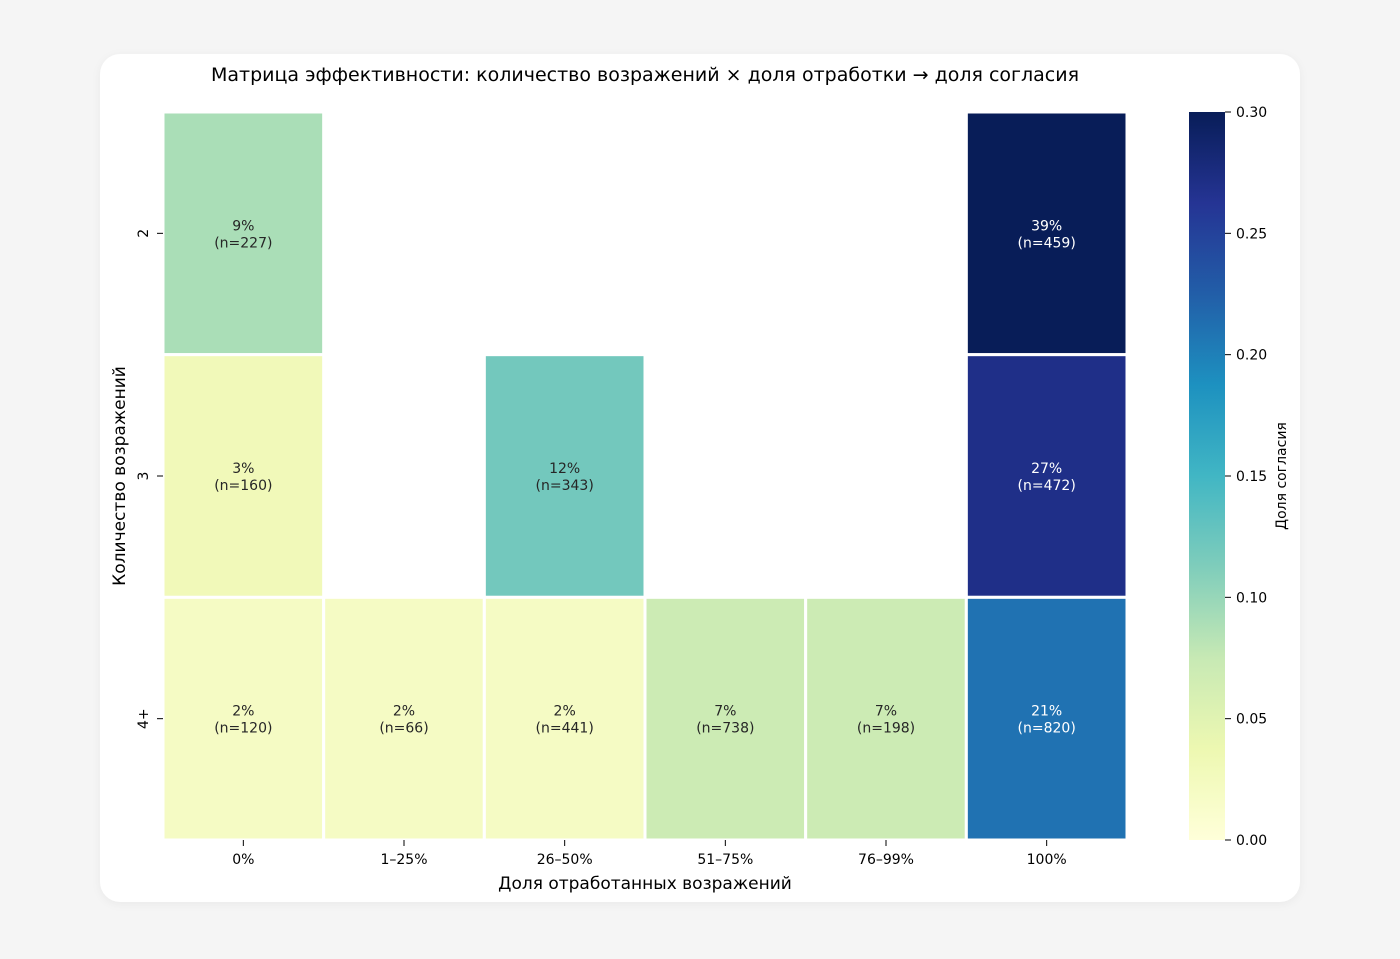 The width and height of the screenshot is (1400, 959). I want to click on colorbar-tick-label: 0.15, so click(1251, 477).